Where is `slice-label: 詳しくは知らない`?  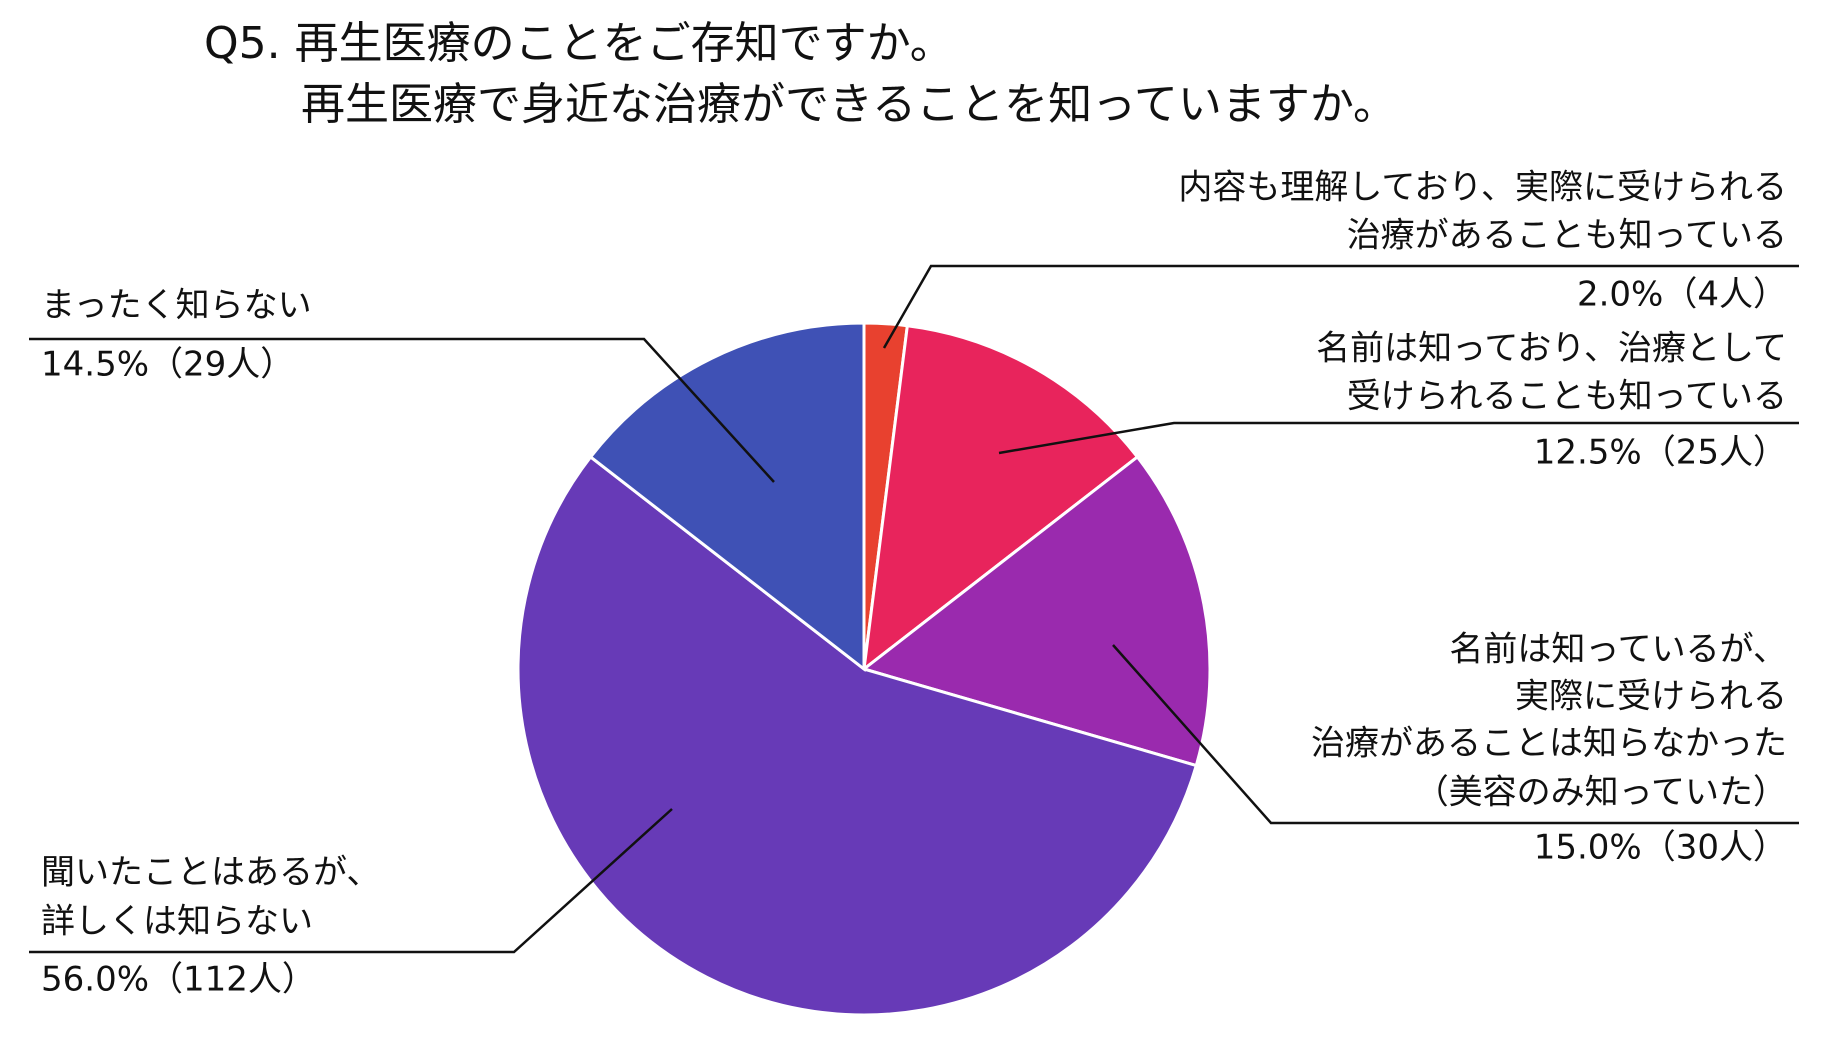
slice-label: 詳しくは知らない is located at coordinates (177, 922).